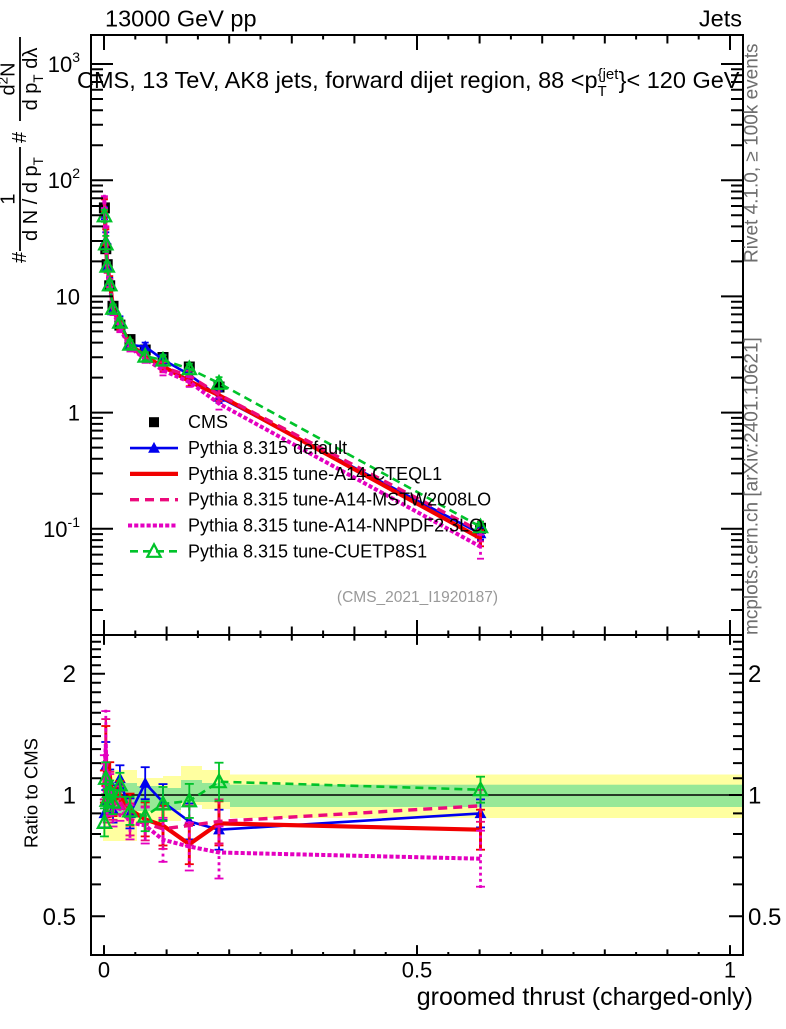 This screenshot has height=1029, width=786. What do you see at coordinates (315, 474) in the screenshot?
I see `svg-text: Pythia 8.315 tune-A14-CTEQL1` at bounding box center [315, 474].